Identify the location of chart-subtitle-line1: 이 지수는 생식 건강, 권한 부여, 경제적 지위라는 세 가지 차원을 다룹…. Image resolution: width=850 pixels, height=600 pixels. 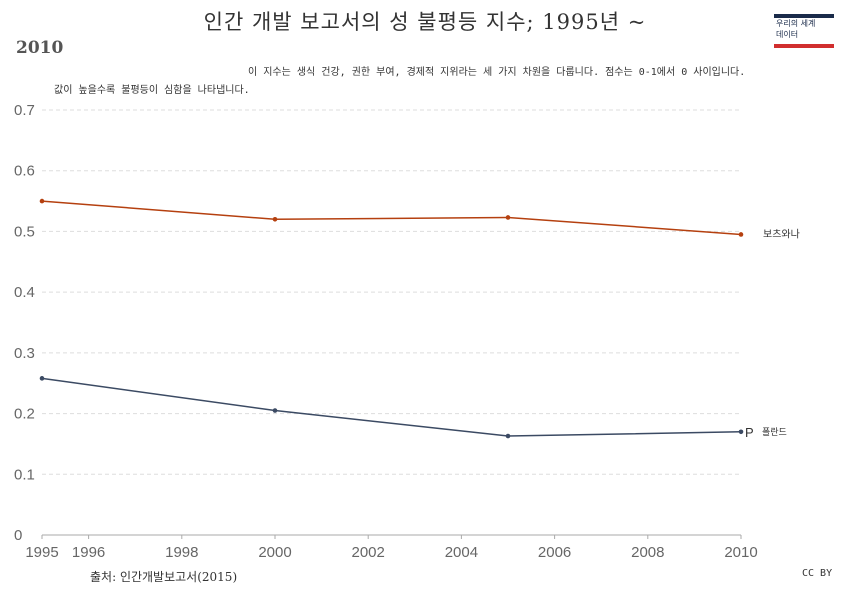
(497, 72).